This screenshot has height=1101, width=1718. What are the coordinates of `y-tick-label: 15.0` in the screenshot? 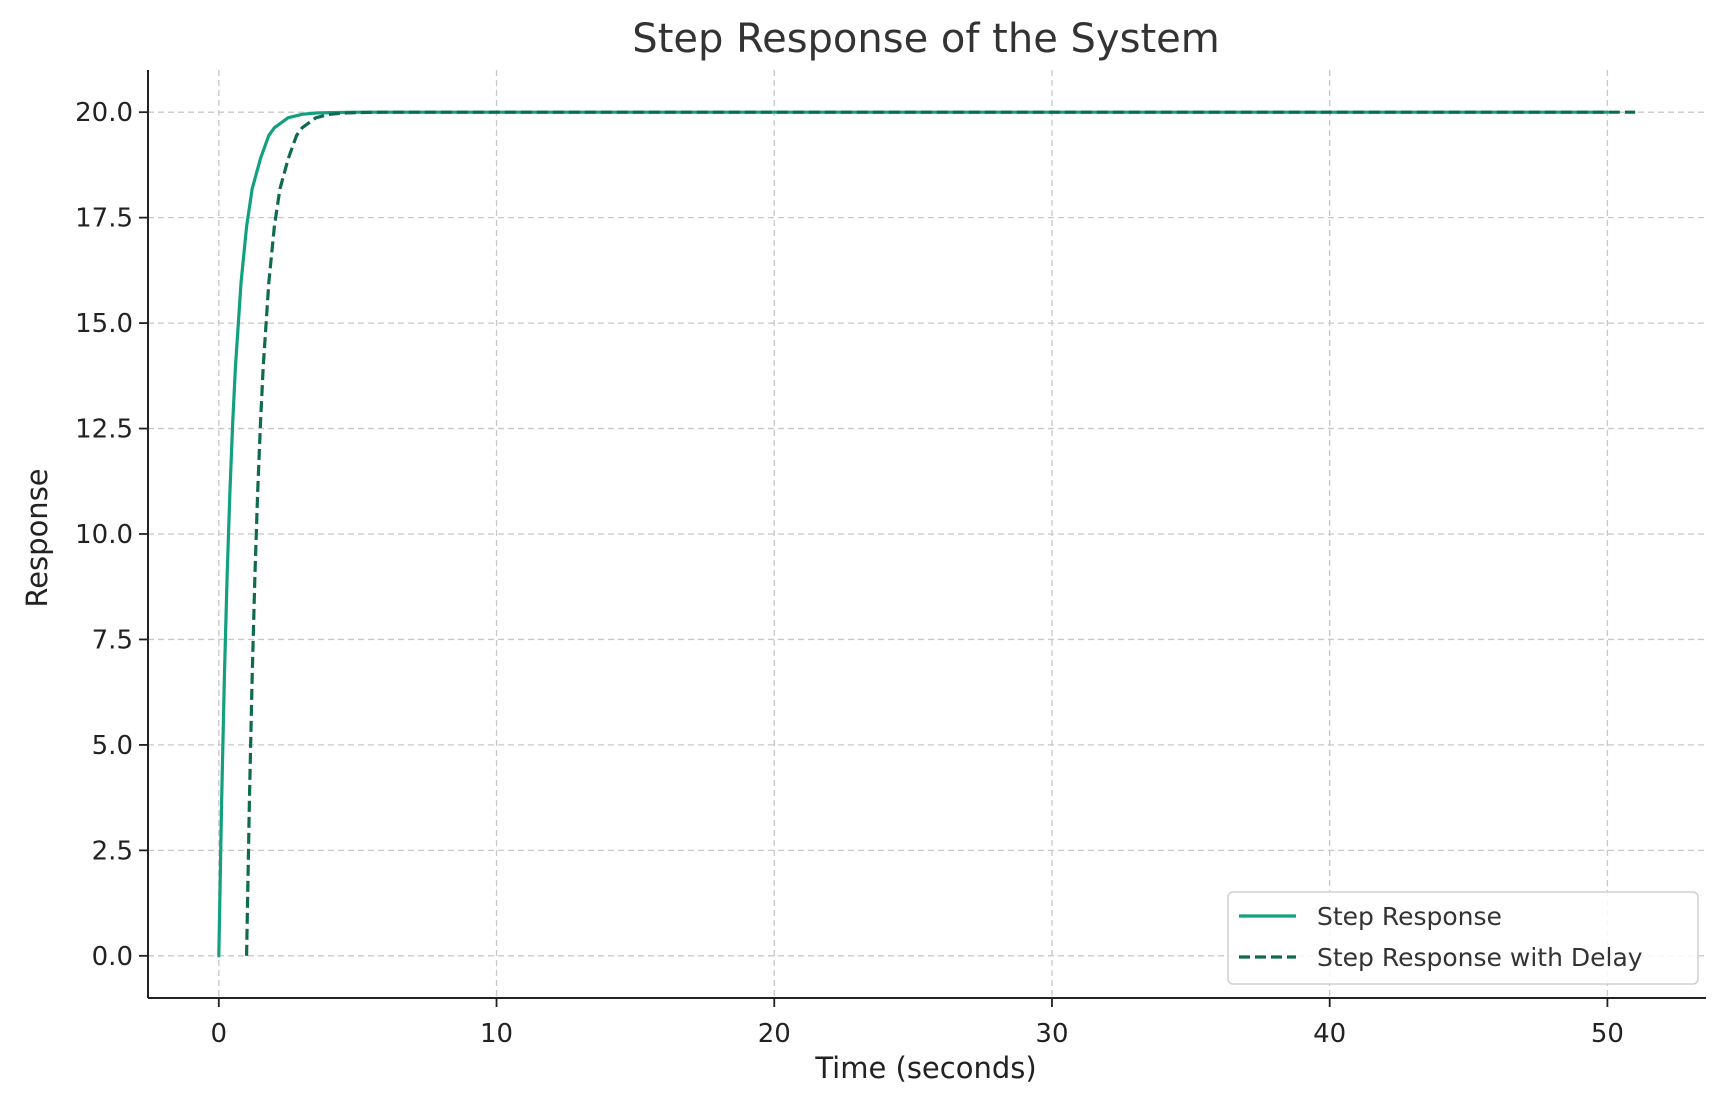 It's located at (104, 324).